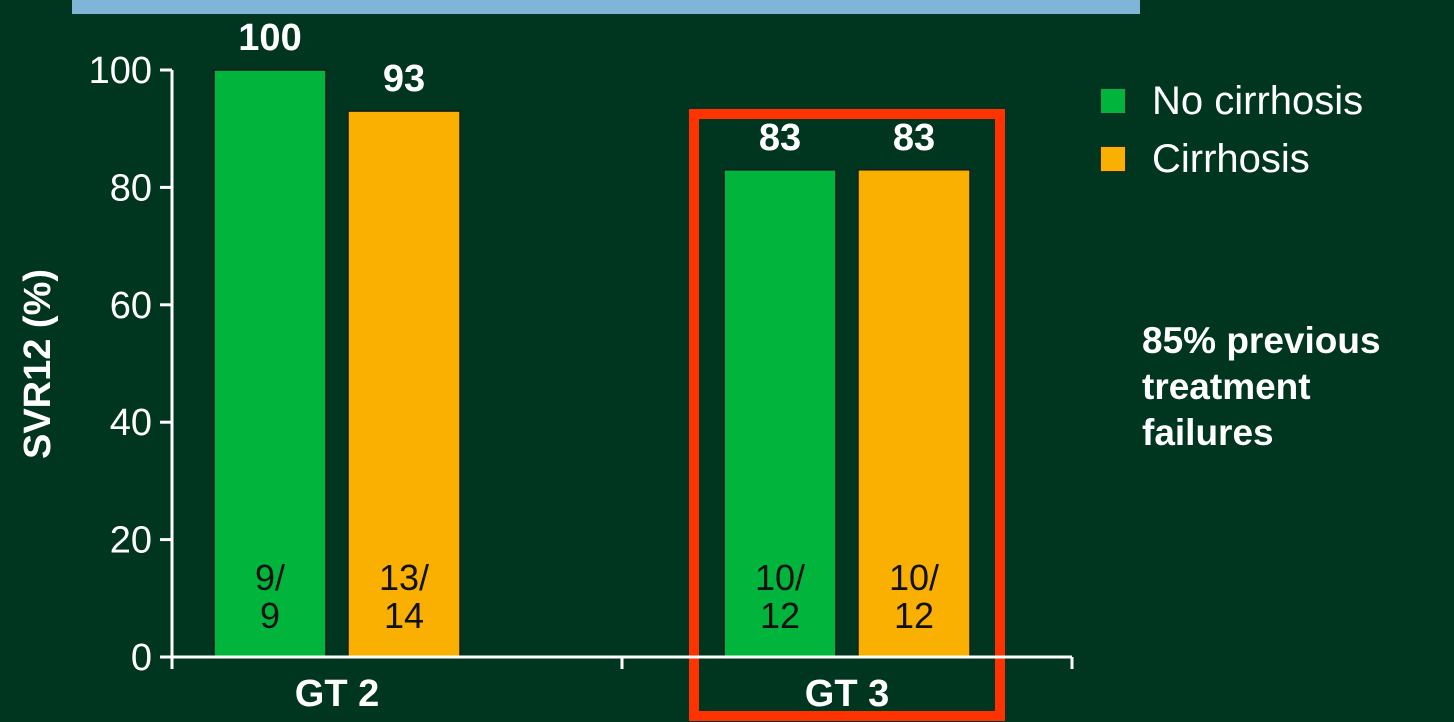  I want to click on title-bar-edge, so click(606, 7).